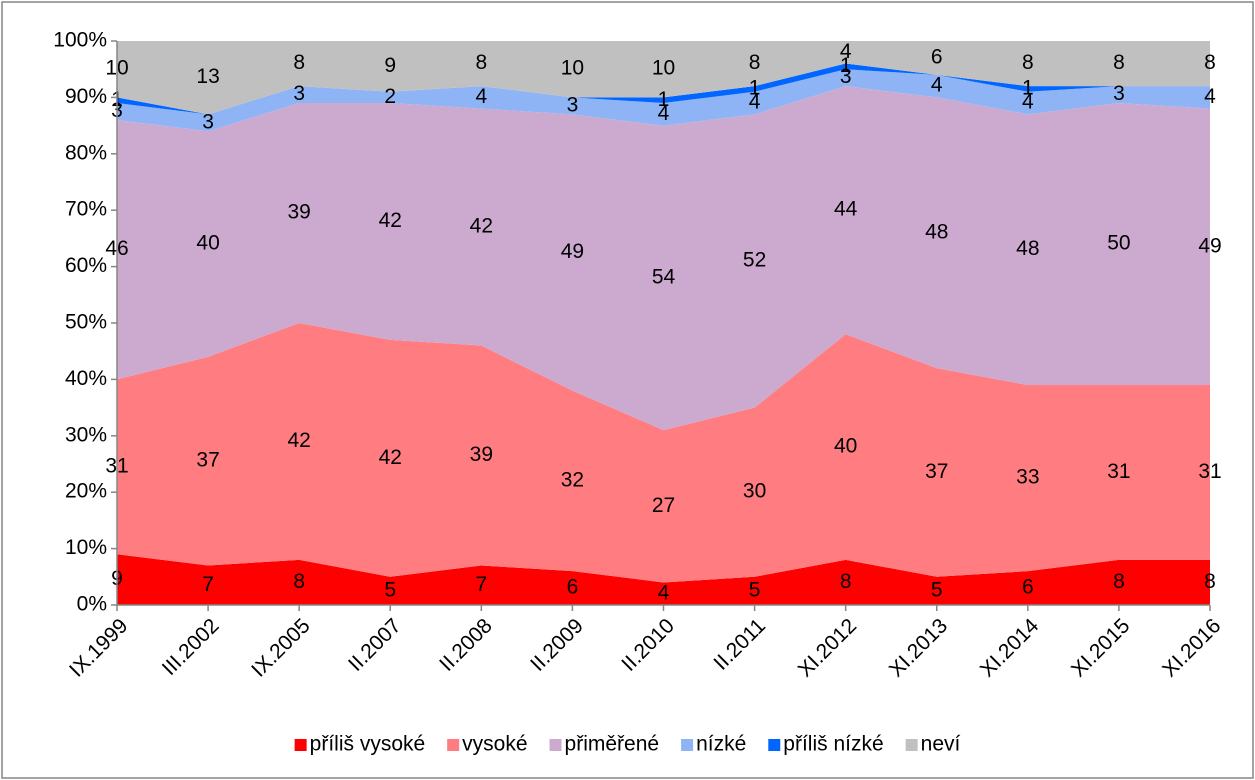  What do you see at coordinates (833, 744) in the screenshot?
I see `legend-label: příliš nízké` at bounding box center [833, 744].